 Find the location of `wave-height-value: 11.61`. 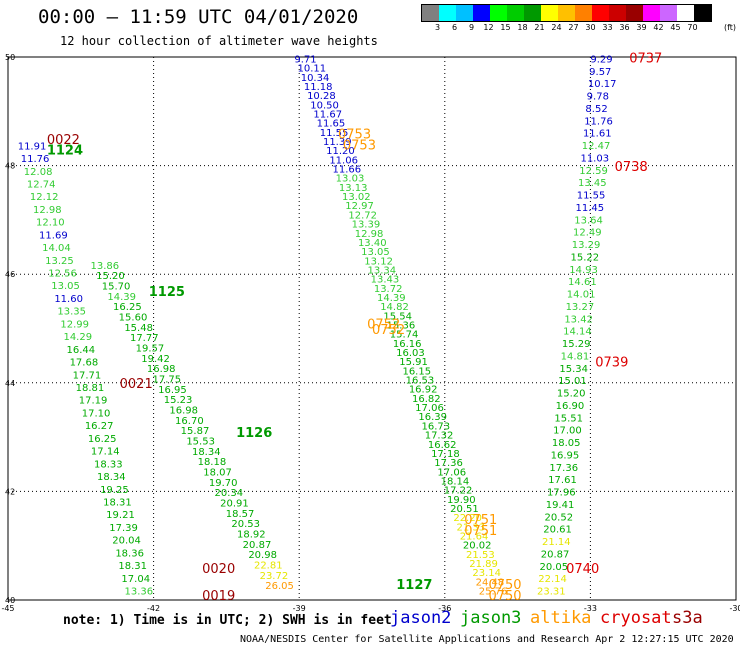

wave-height-value: 11.61 is located at coordinates (597, 134).